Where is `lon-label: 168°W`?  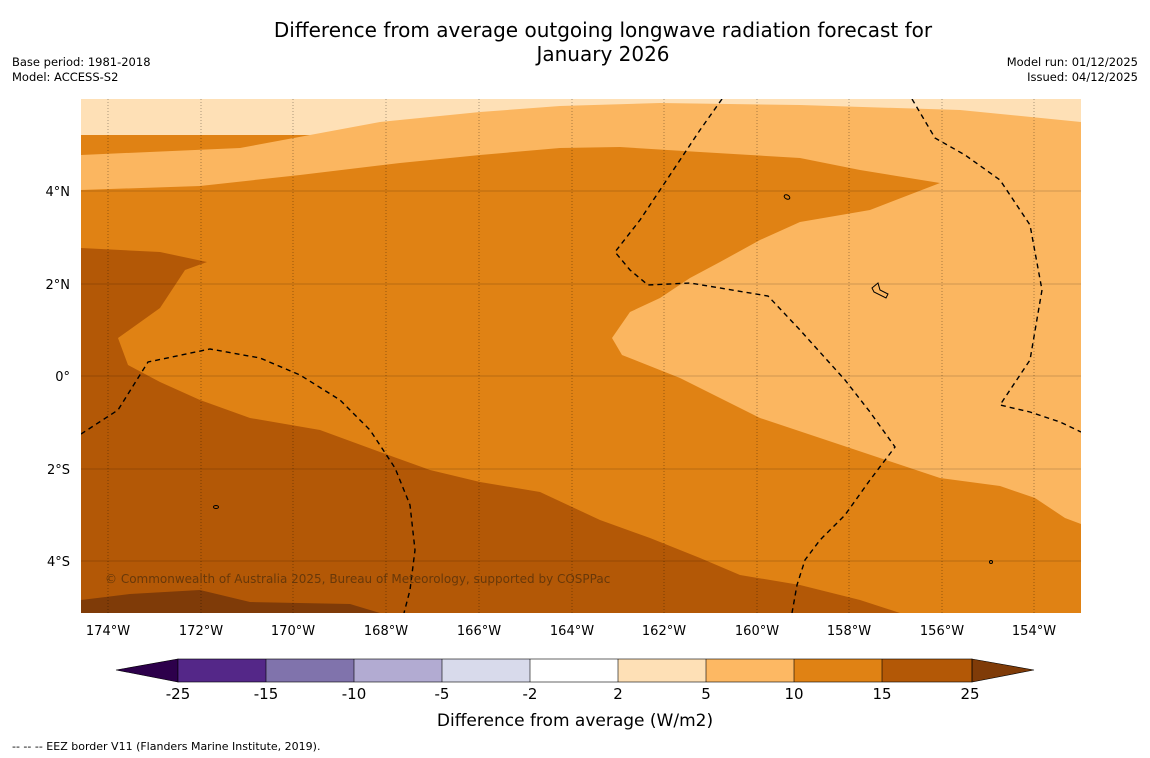
lon-label: 168°W is located at coordinates (386, 631).